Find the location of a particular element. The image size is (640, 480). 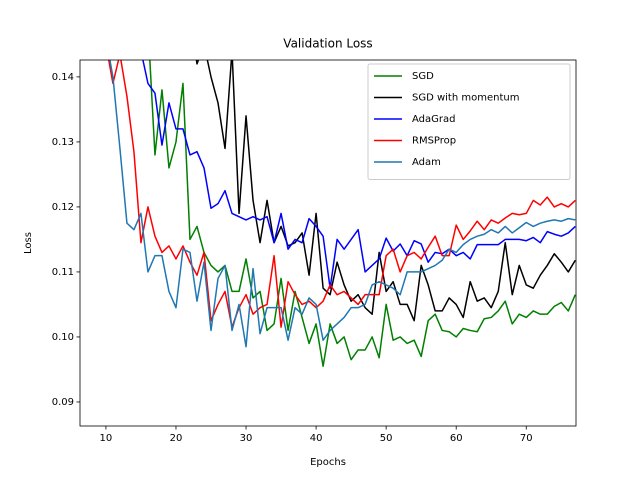

legend-label: AdaGrad is located at coordinates (433, 119).